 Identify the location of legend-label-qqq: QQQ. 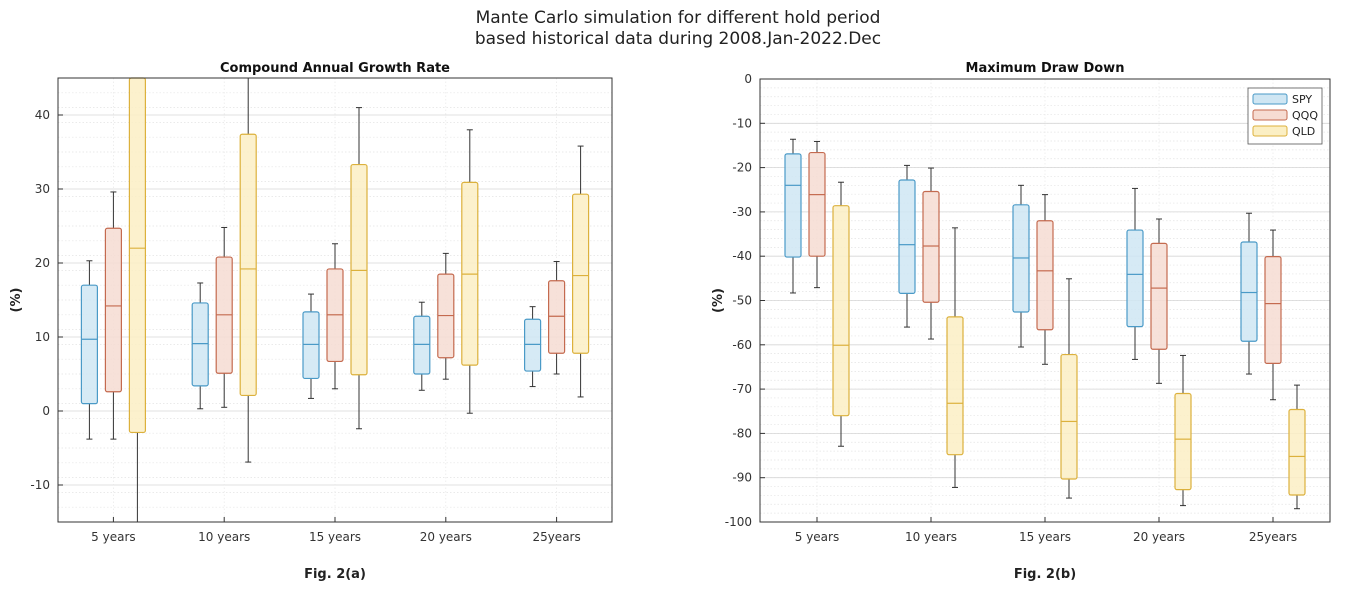
(1305, 115).